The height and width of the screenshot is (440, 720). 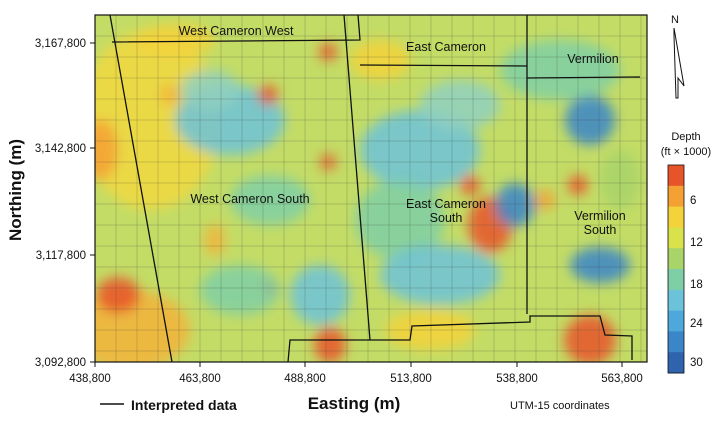 What do you see at coordinates (15, 190) in the screenshot?
I see `y-axis-title: Northing (m)` at bounding box center [15, 190].